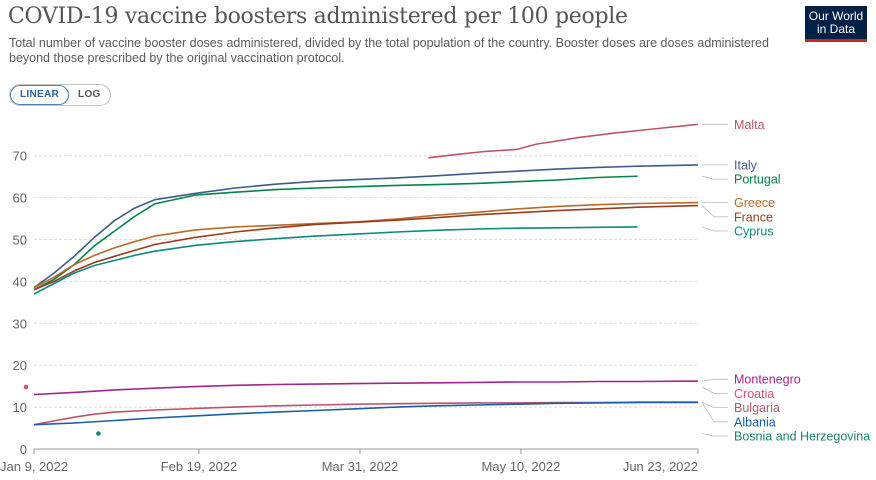  I want to click on log-scale-button: LOG, so click(89, 94).